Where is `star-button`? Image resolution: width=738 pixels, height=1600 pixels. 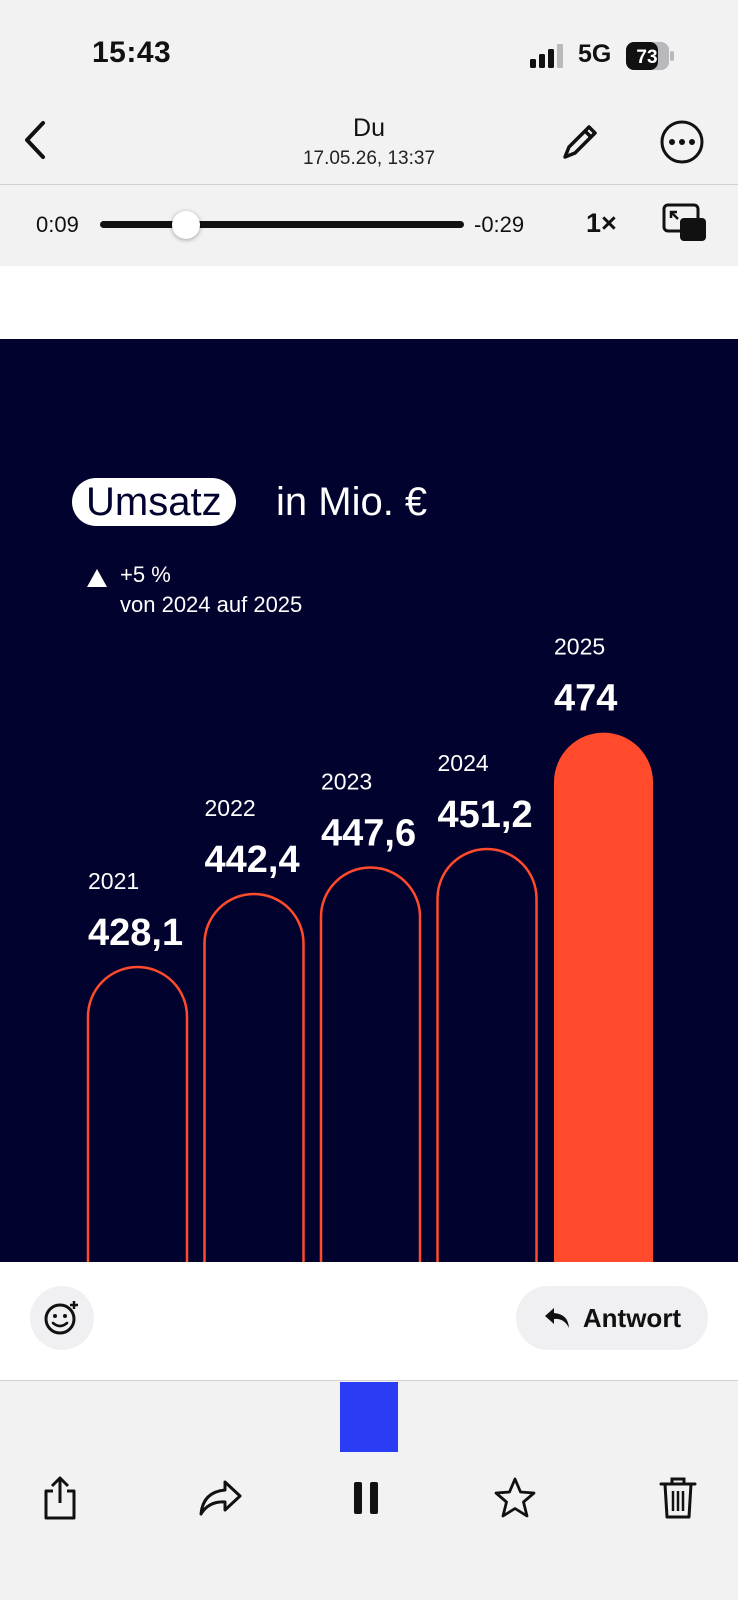 star-button is located at coordinates (515, 1498).